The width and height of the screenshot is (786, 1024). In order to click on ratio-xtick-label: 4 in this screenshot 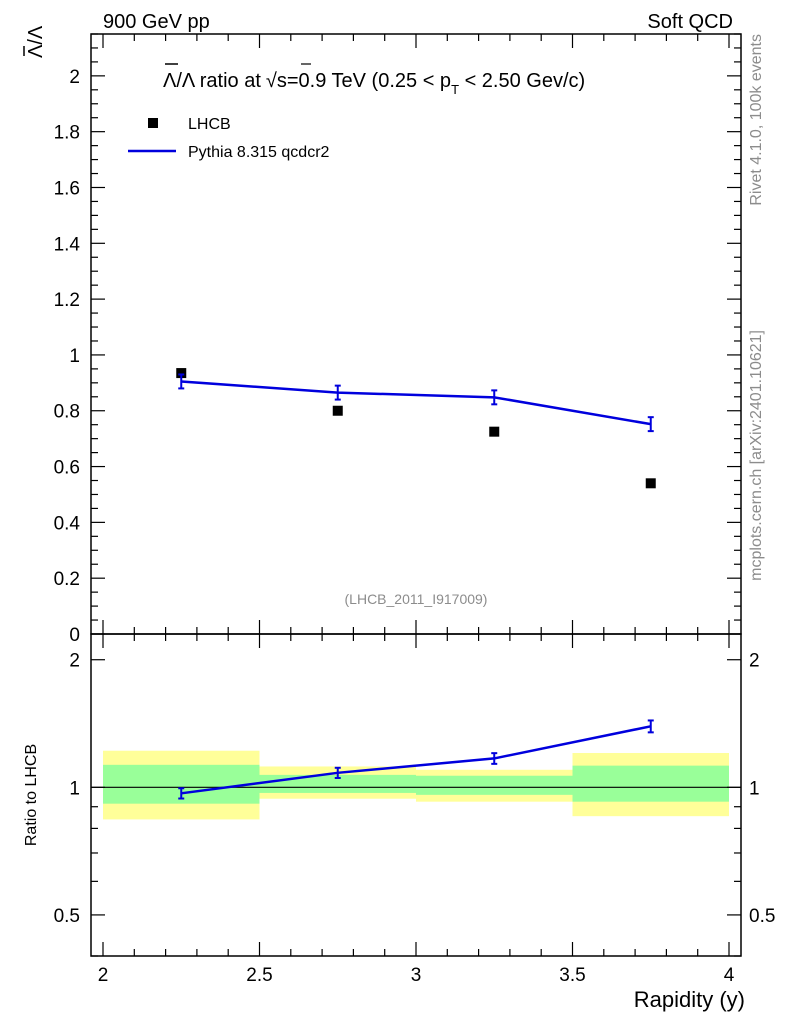, I will do `click(729, 975)`.